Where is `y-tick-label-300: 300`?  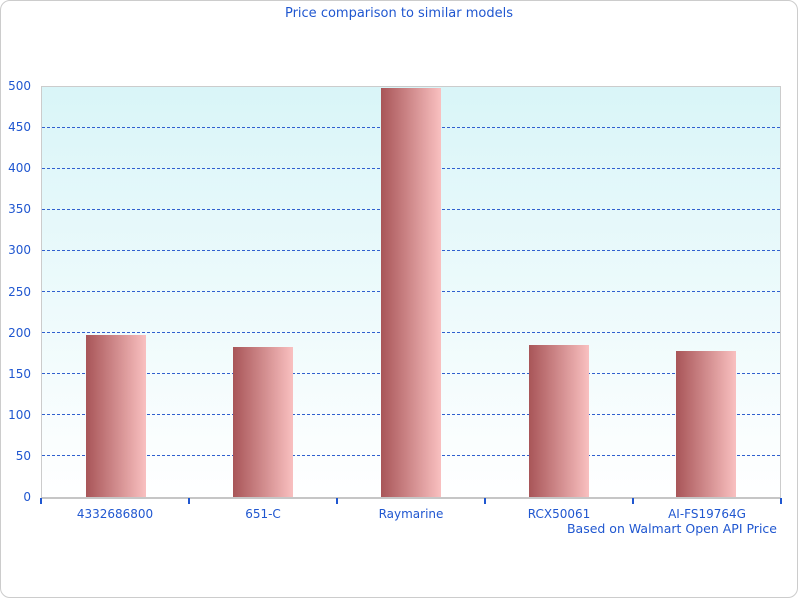
y-tick-label-300: 300 is located at coordinates (19, 250).